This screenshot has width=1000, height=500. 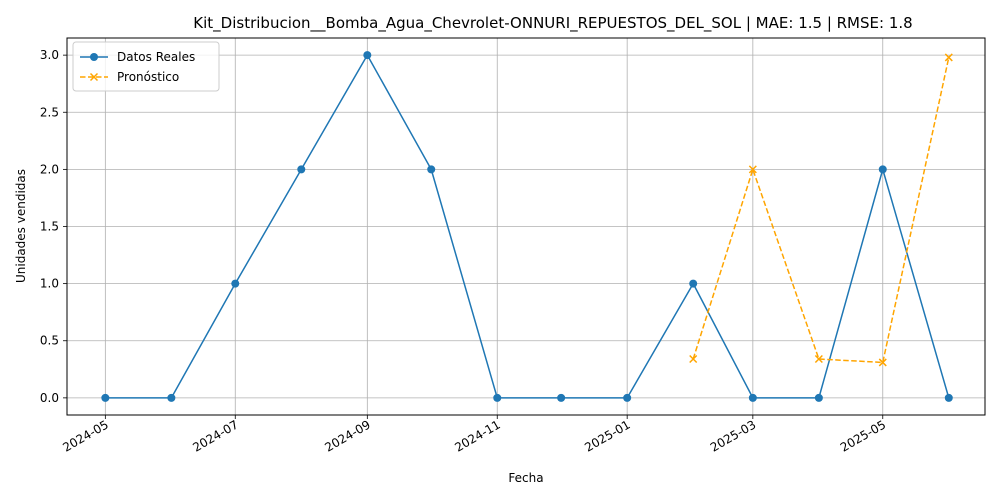 What do you see at coordinates (215, 435) in the screenshot?
I see `x-tick-label: 2024-07` at bounding box center [215, 435].